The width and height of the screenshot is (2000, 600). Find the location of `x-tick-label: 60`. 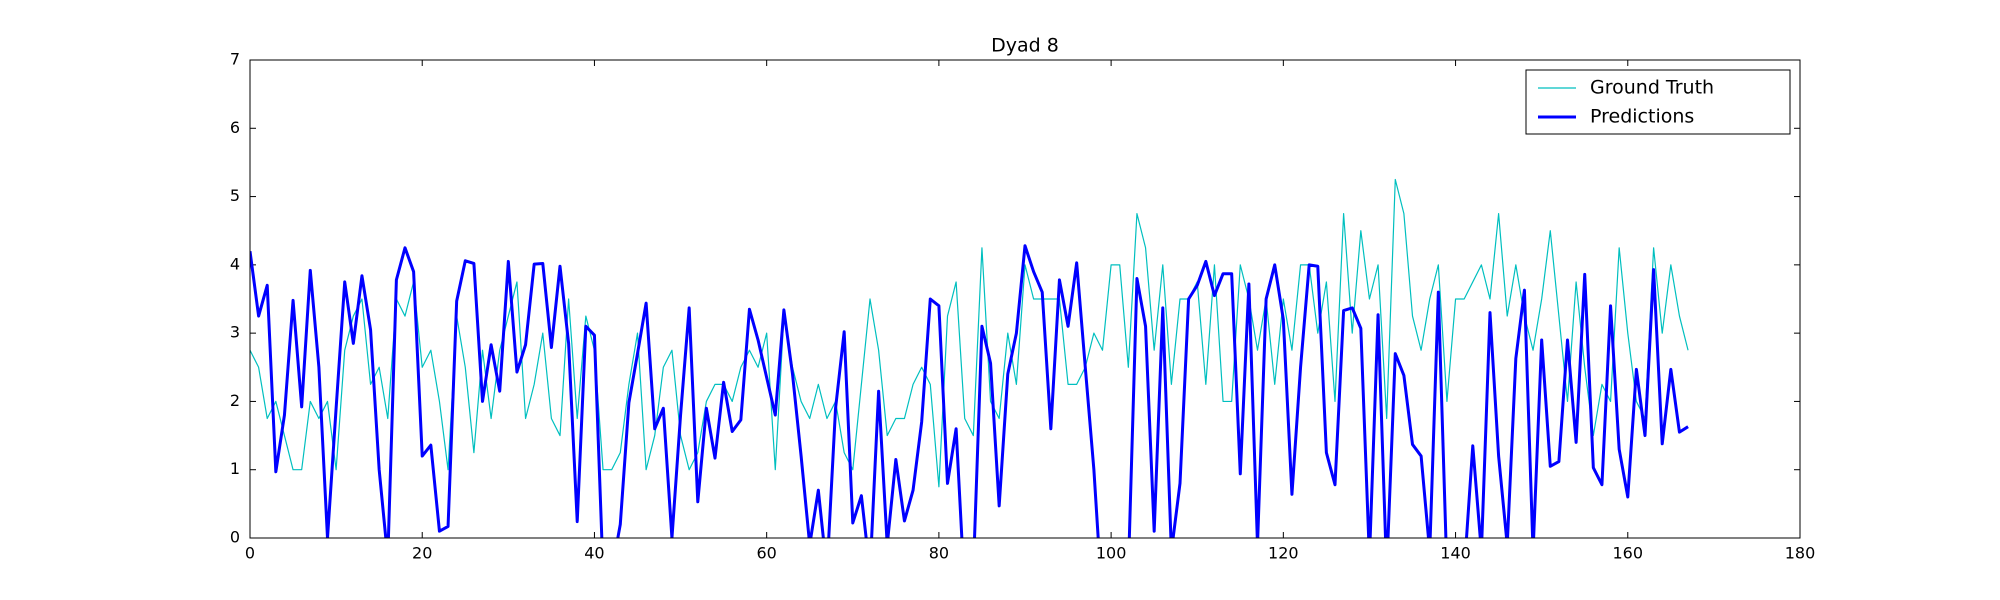

x-tick-label: 60 is located at coordinates (766, 553).